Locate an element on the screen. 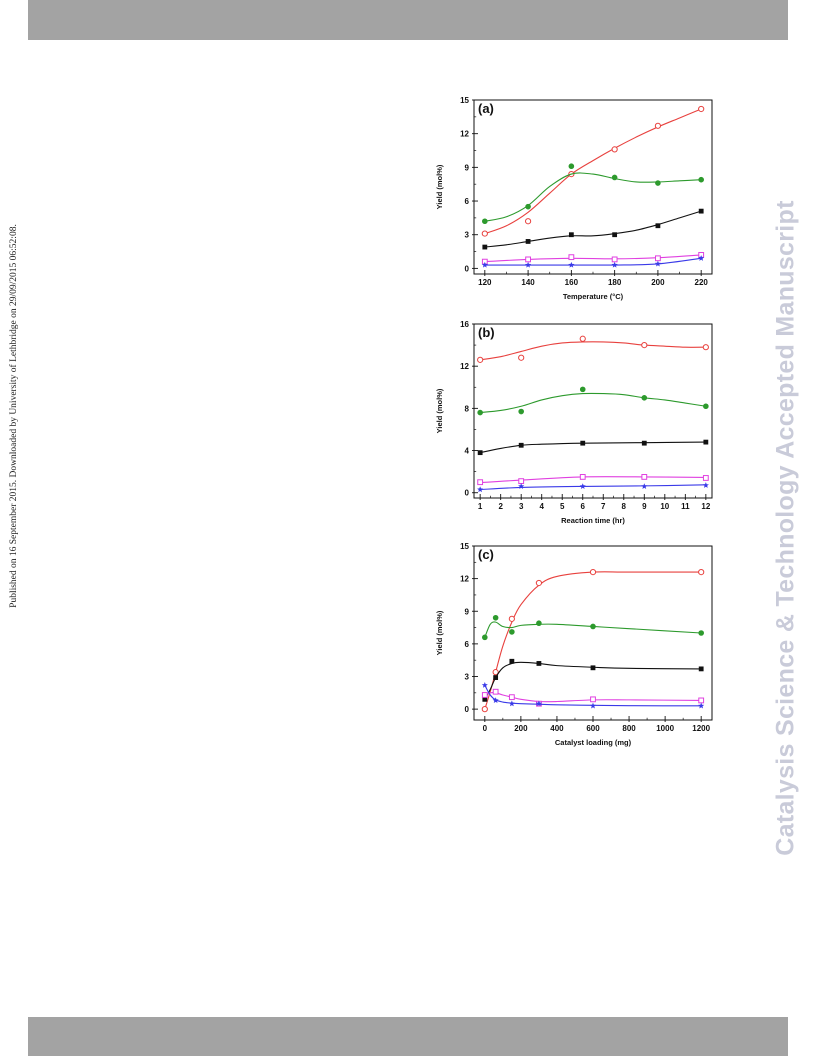  panel-a-x-tick-label: 200 is located at coordinates (658, 282).